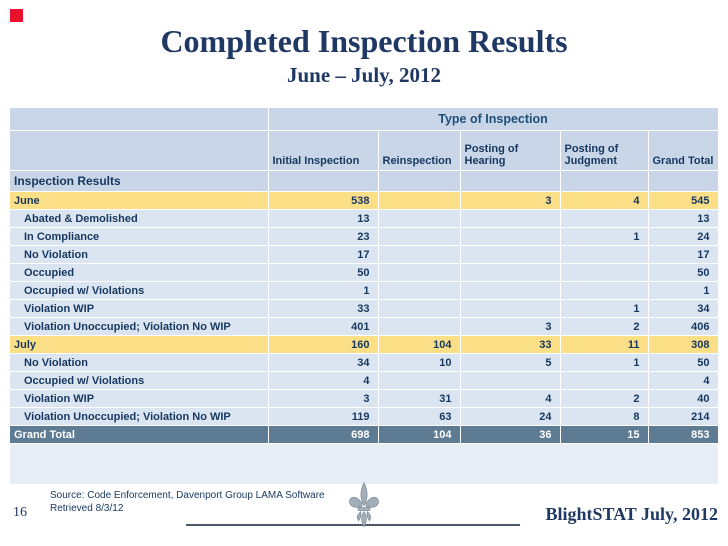  I want to click on table-row-occupied-w-violations: Occupied w/ Violations 1 1, so click(364, 290).